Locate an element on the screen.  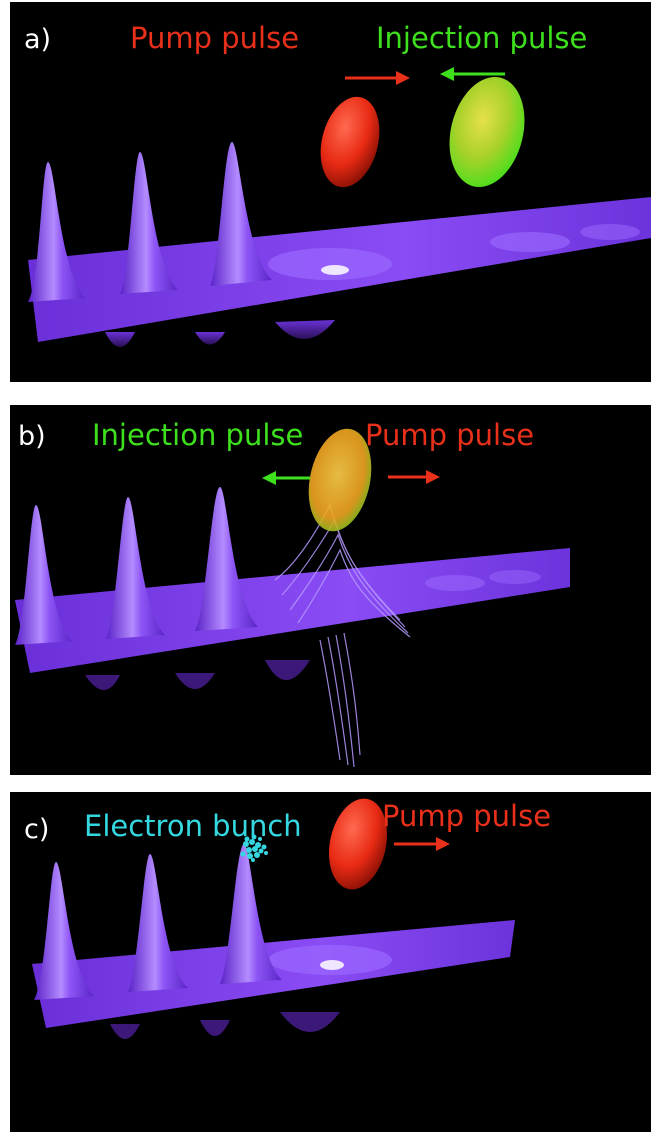
panel-letter: a) is located at coordinates (38, 39).